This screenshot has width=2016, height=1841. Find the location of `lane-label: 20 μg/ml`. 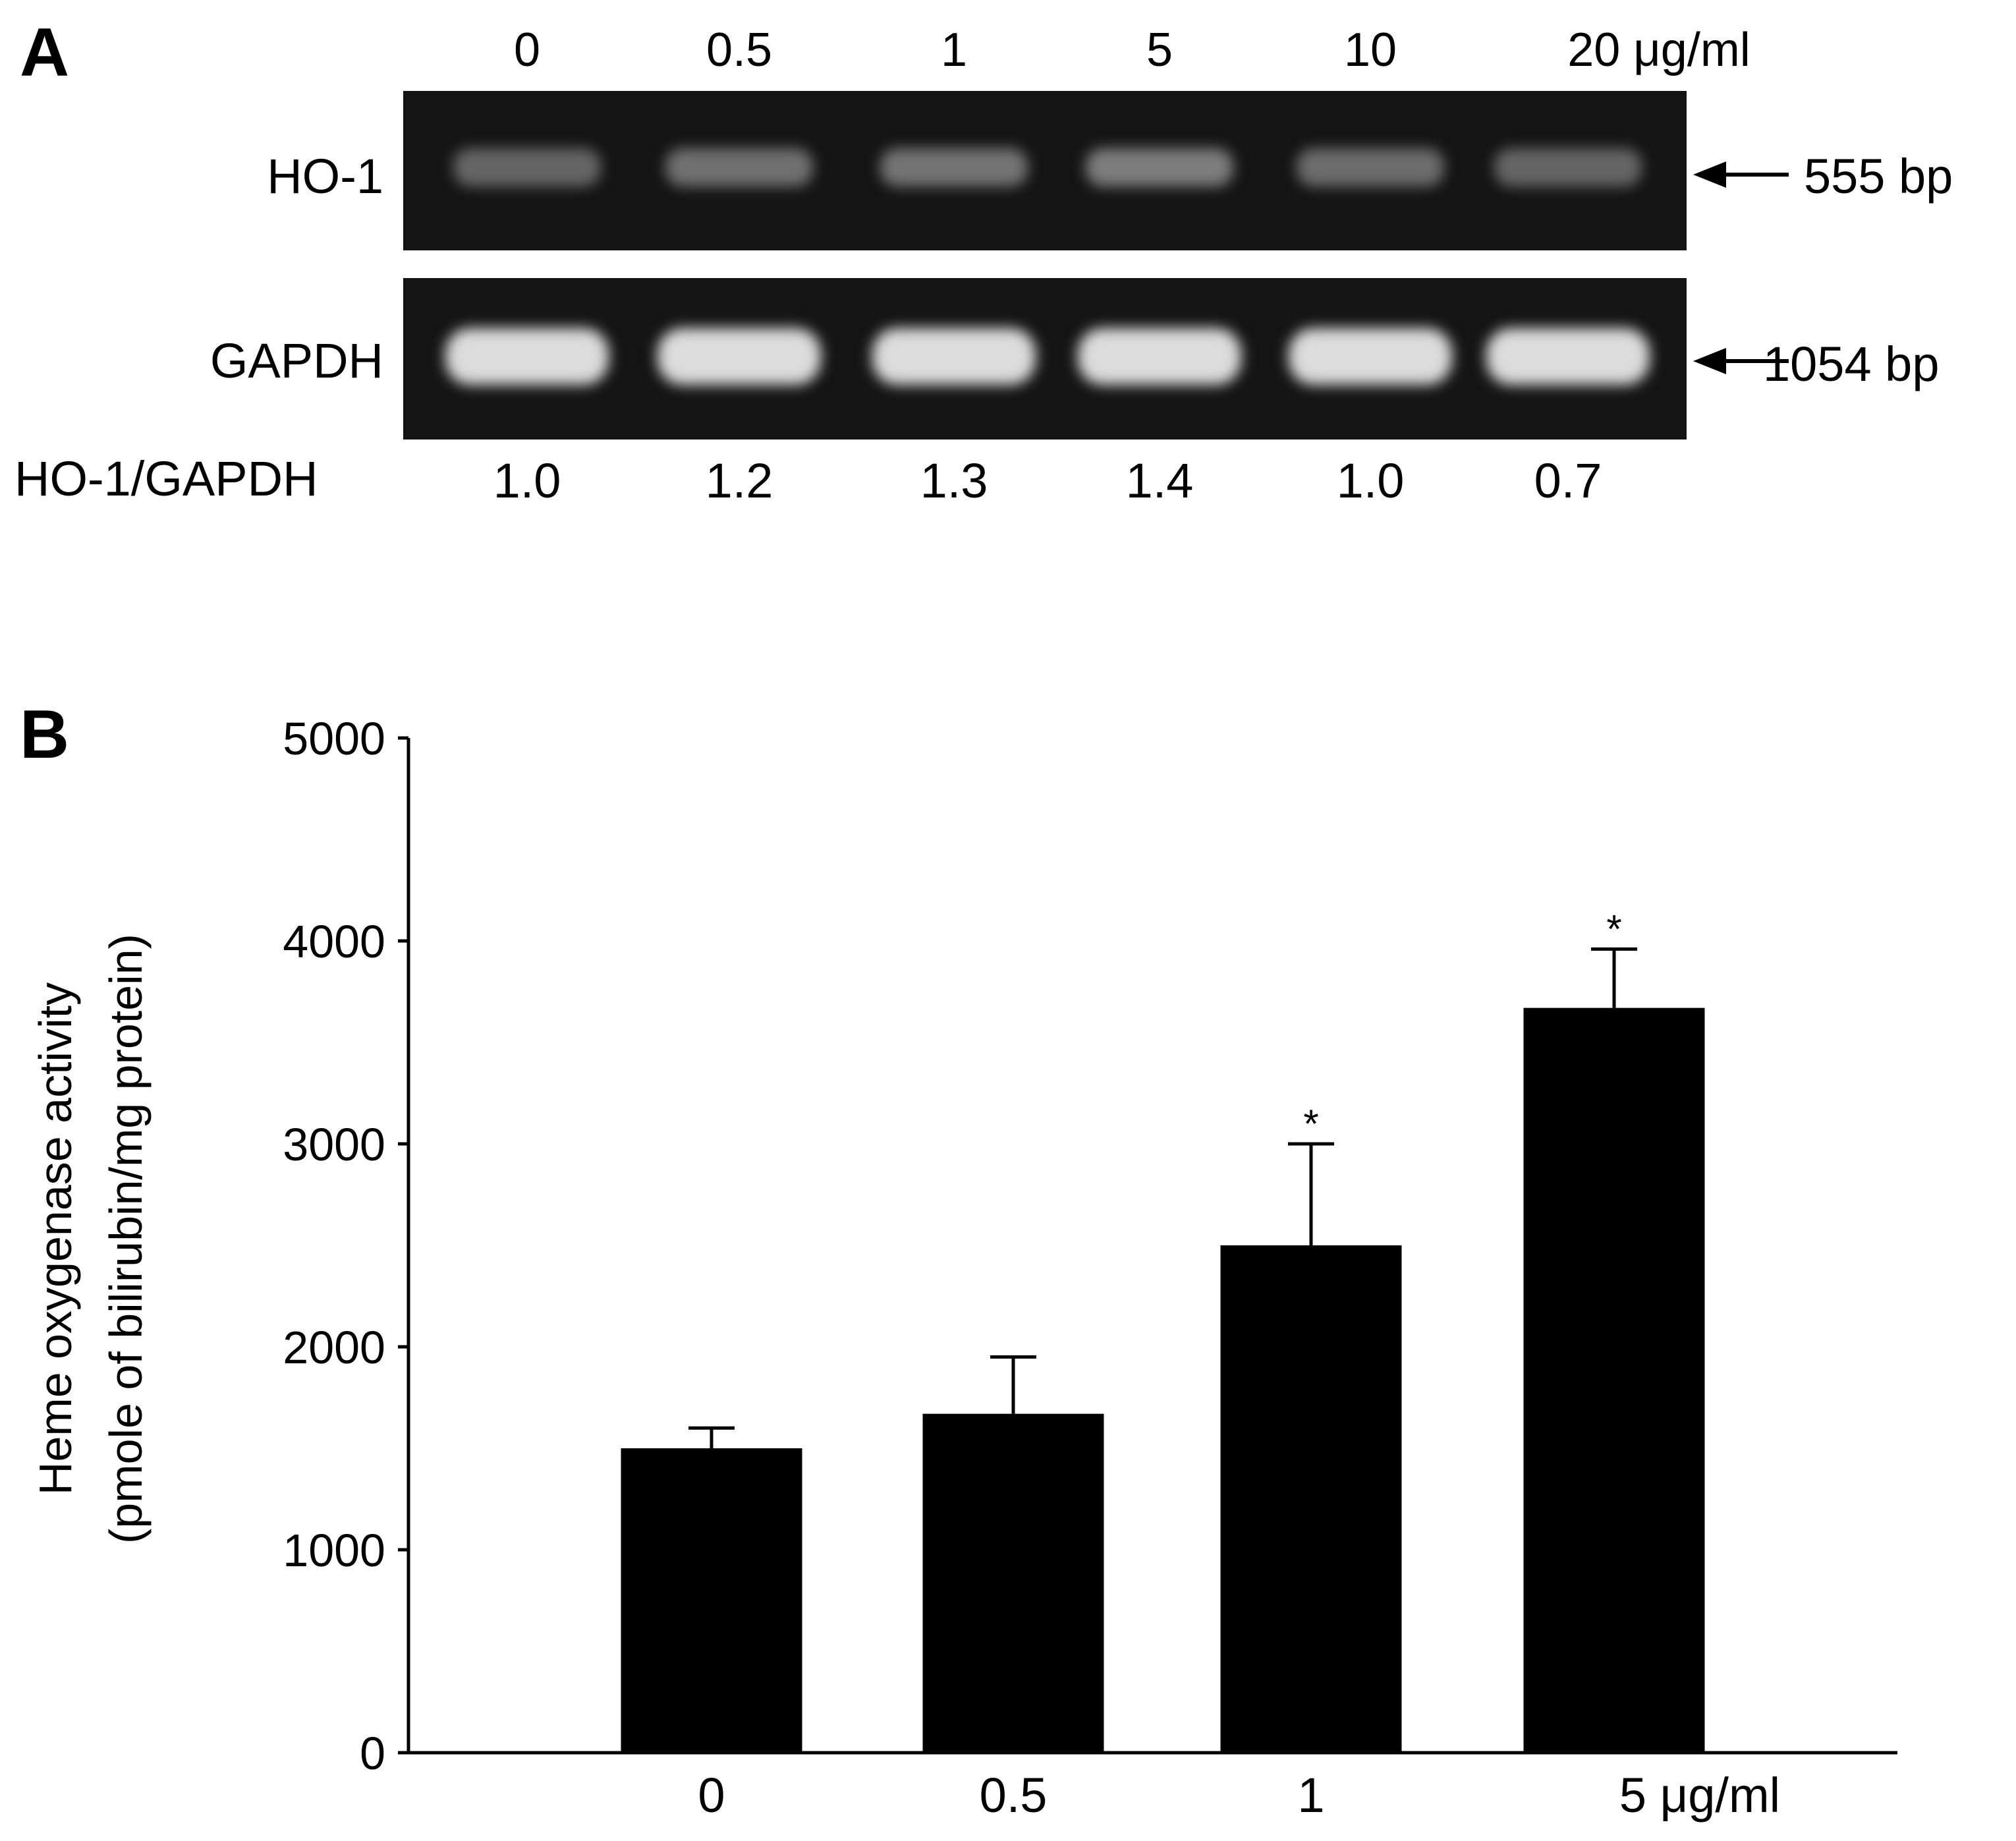

lane-label: 20 μg/ml is located at coordinates (1658, 50).